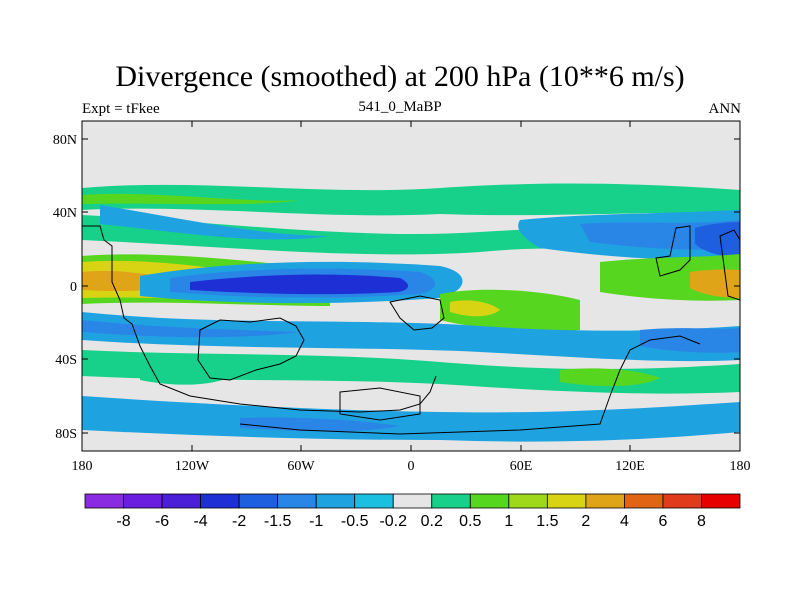 The width and height of the screenshot is (800, 600). I want to click on coastline-americas, so click(259, 319).